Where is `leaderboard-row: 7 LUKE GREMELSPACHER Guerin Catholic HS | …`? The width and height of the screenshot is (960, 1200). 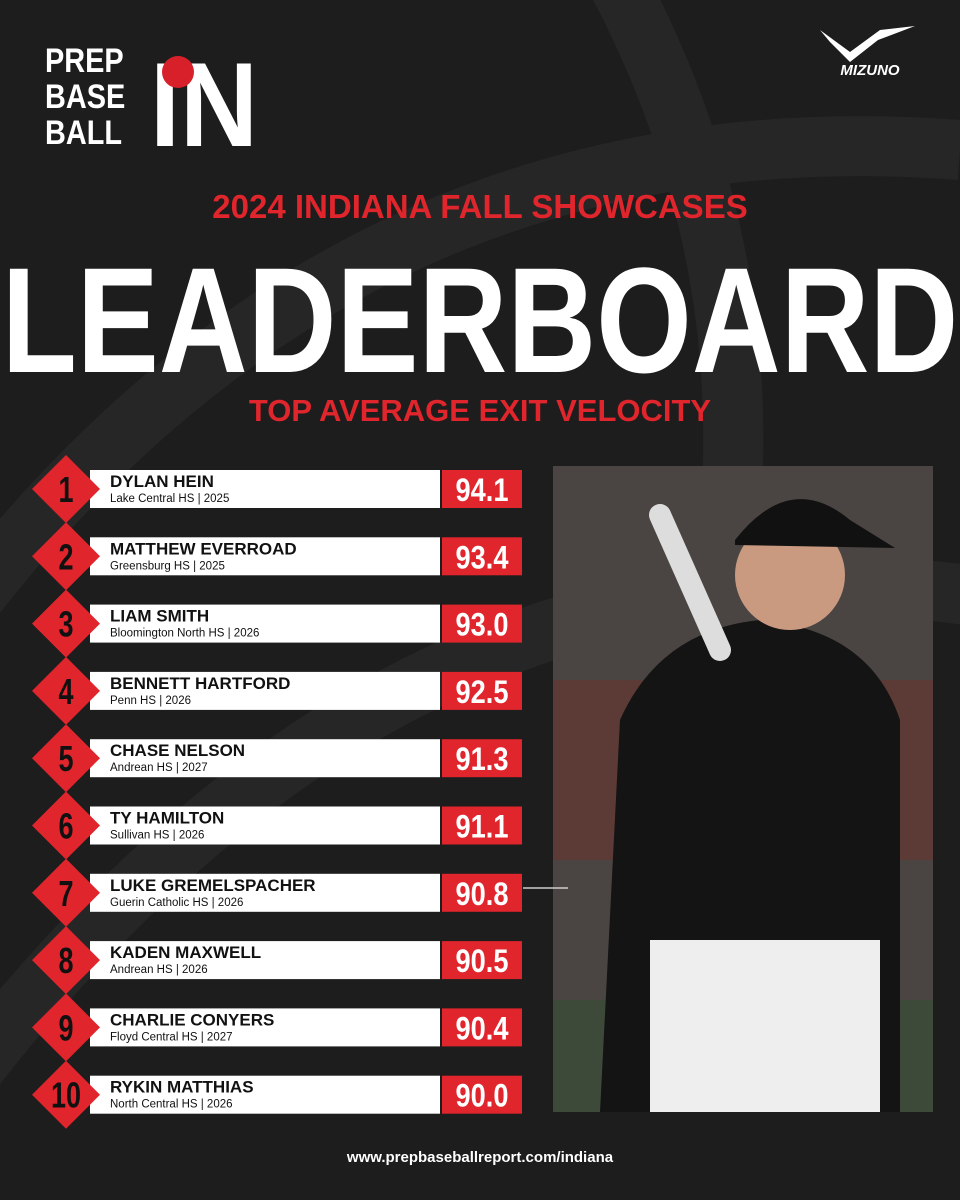 leaderboard-row: 7 LUKE GREMELSPACHER Guerin Catholic HS | … is located at coordinates (277, 892).